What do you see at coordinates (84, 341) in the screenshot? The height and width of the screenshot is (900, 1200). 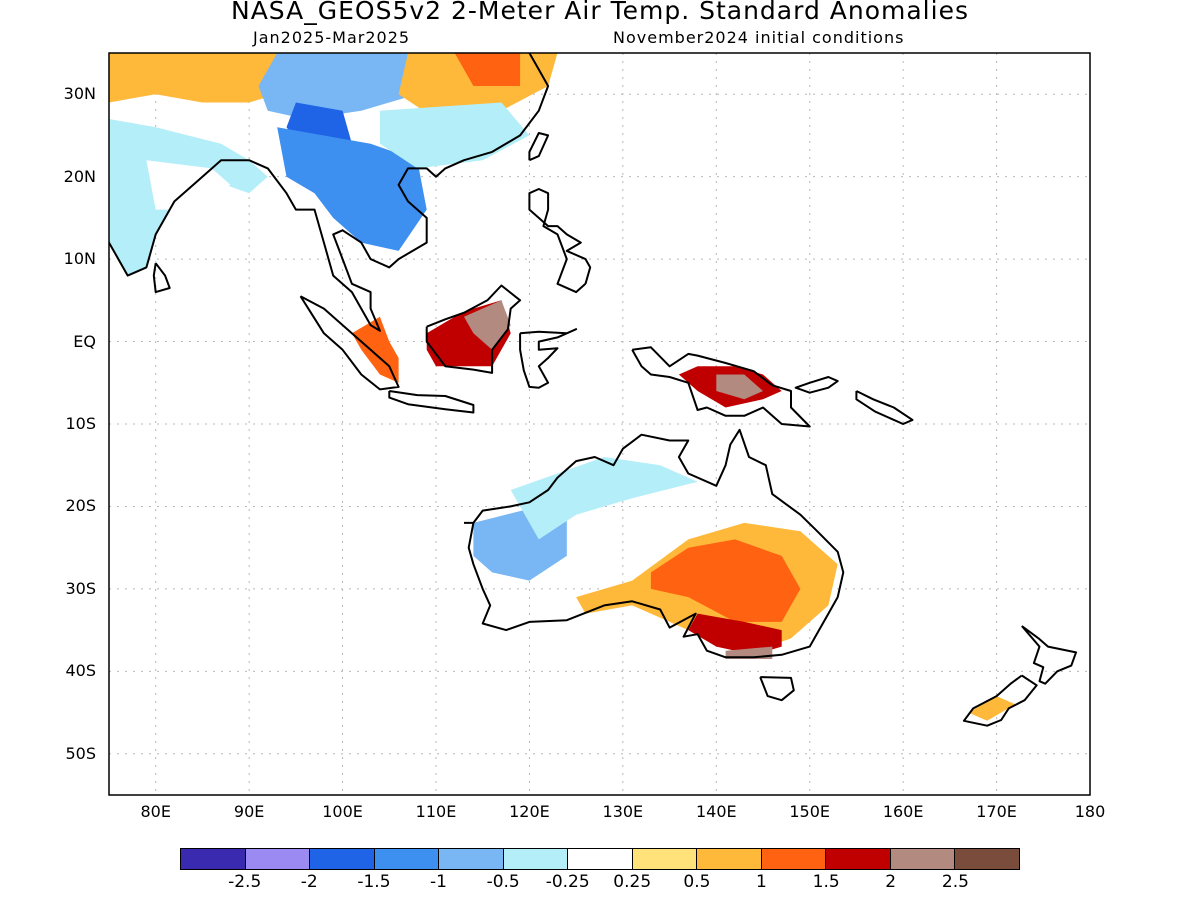 I see `lat-tick-label: EQ` at bounding box center [84, 341].